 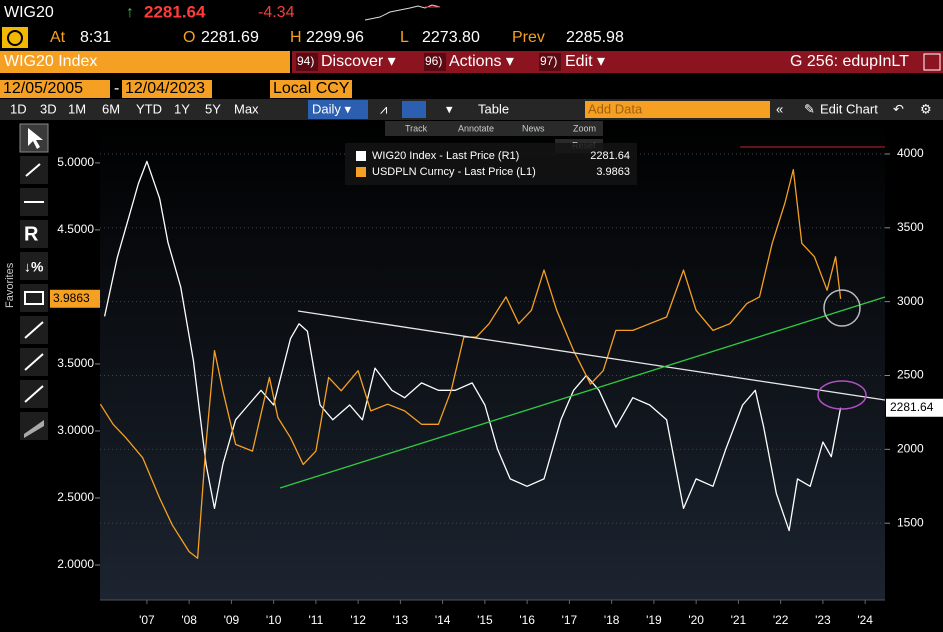 What do you see at coordinates (585, 61) in the screenshot?
I see `menu-item: Edit ▾` at bounding box center [585, 61].